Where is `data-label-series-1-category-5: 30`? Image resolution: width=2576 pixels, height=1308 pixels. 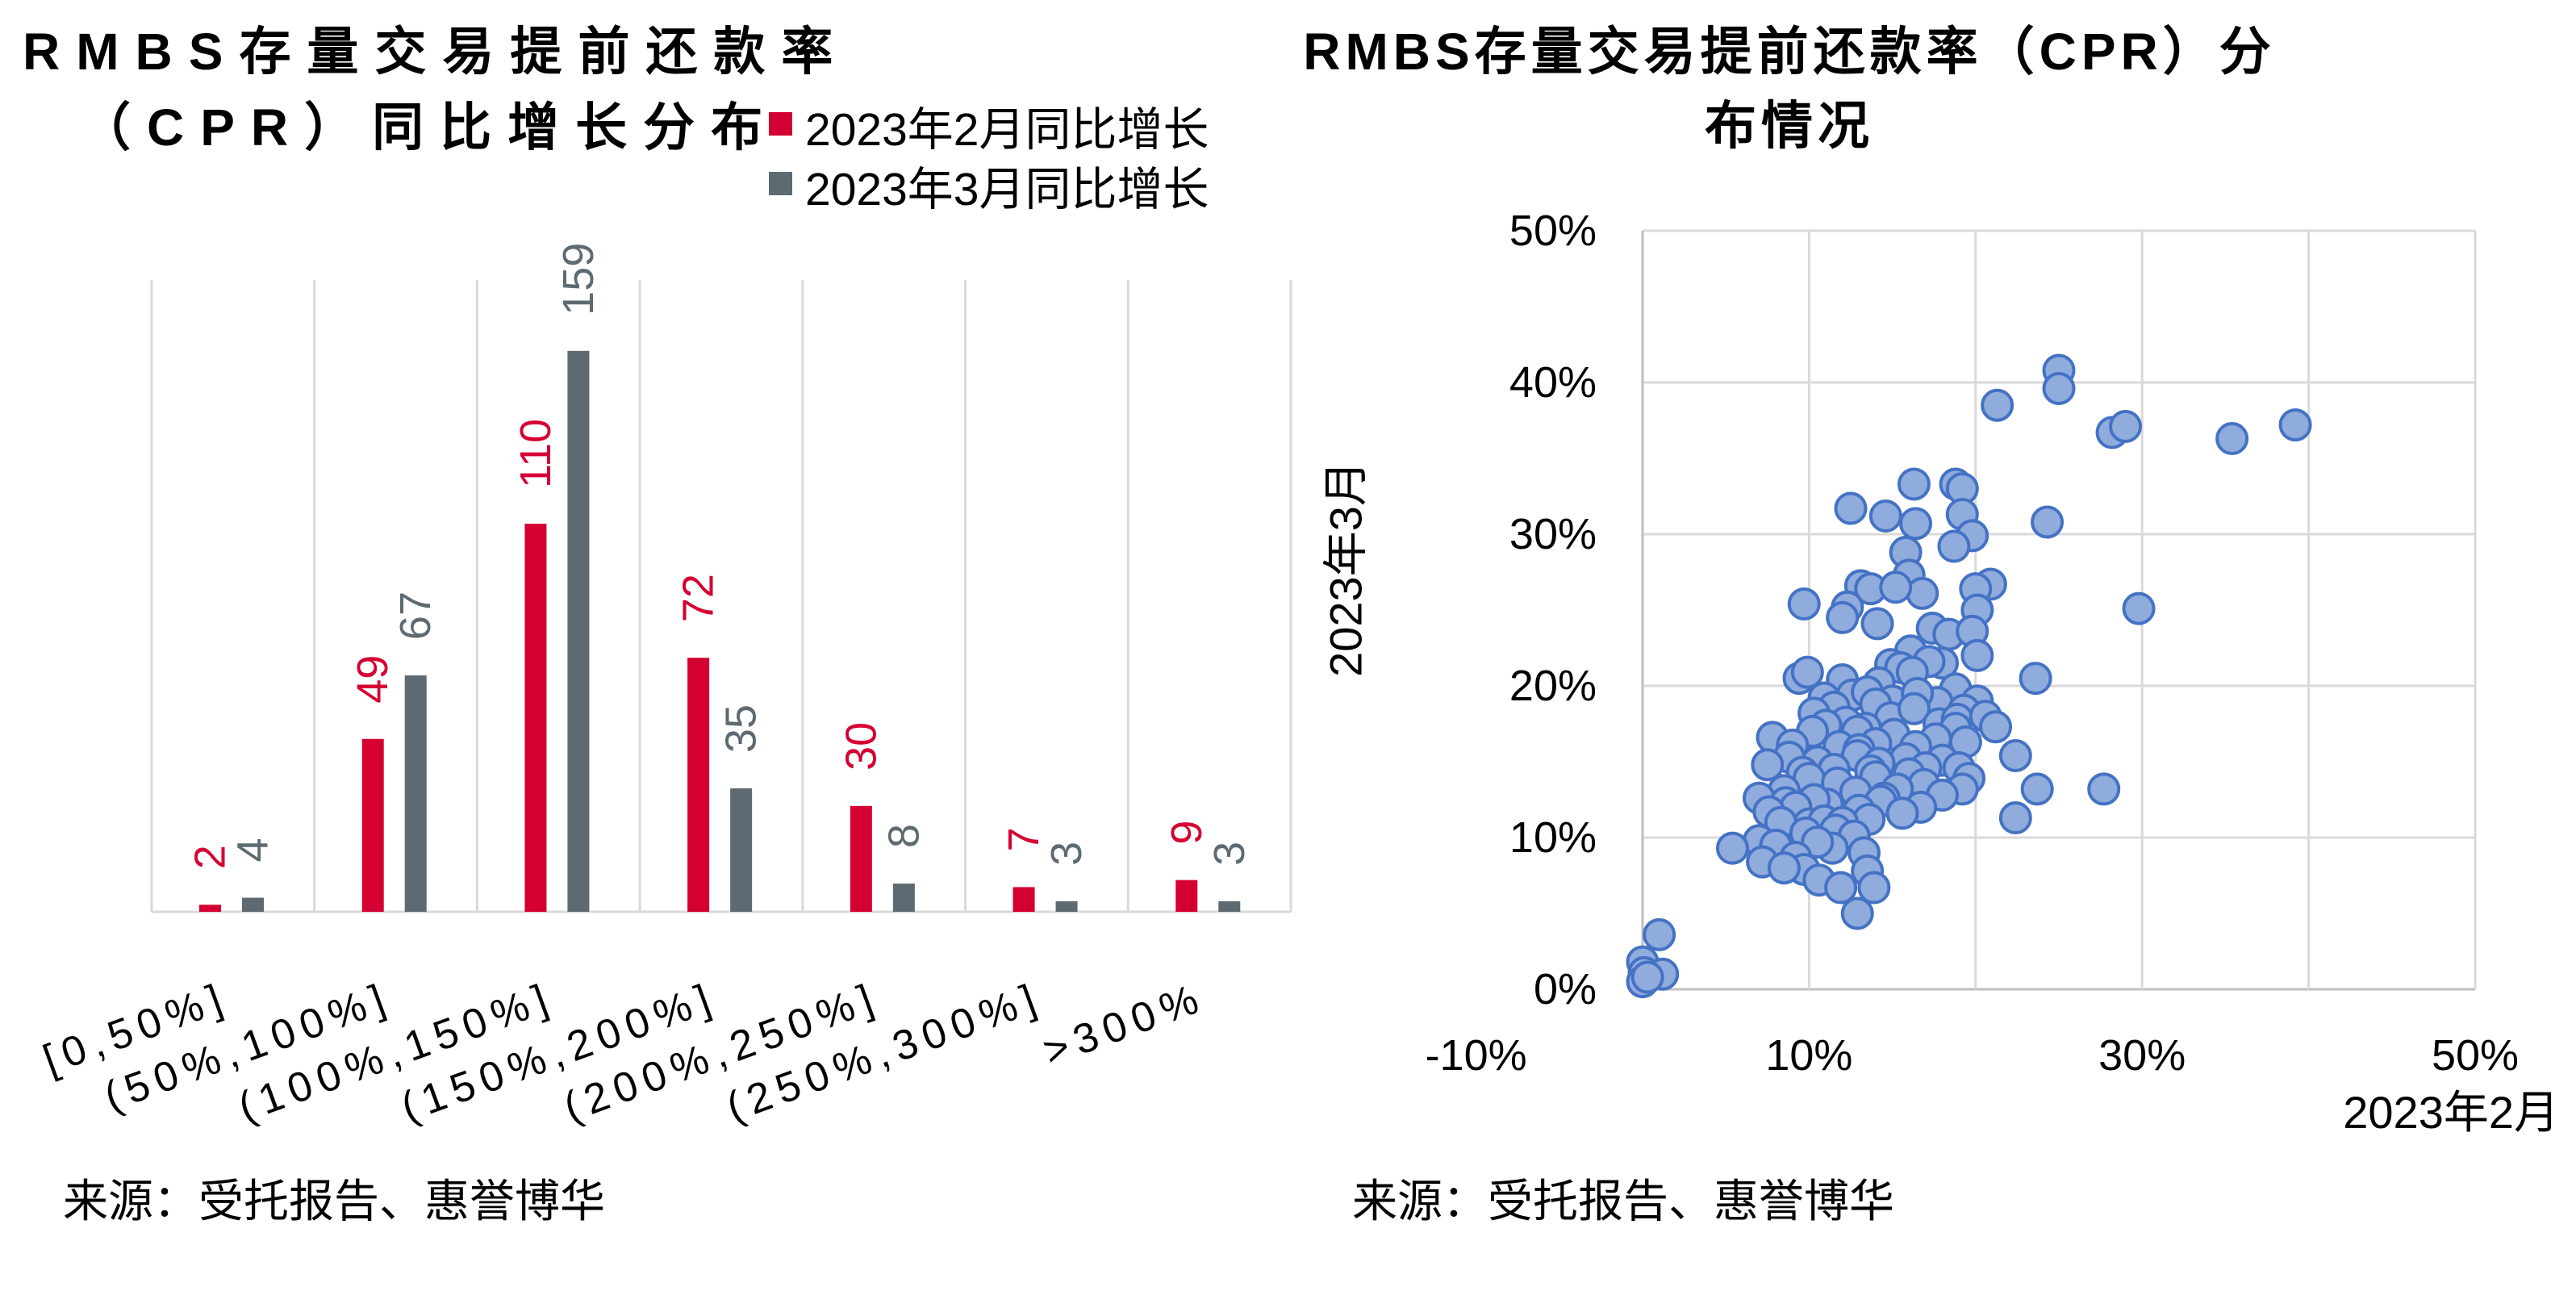
data-label-series-1-category-5: 30 is located at coordinates (861, 747).